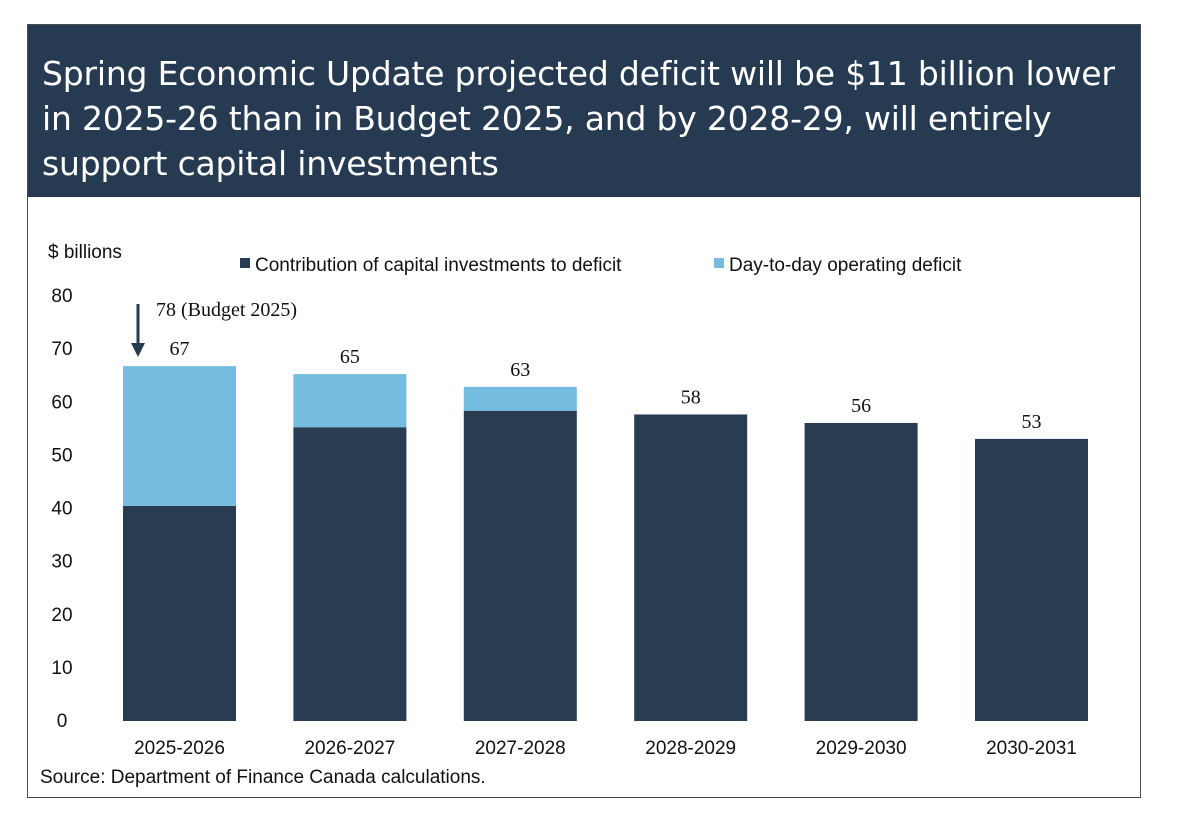 This screenshot has width=1179, height=820. Describe the element at coordinates (520, 370) in the screenshot. I see `bar-total-label: 63` at that location.